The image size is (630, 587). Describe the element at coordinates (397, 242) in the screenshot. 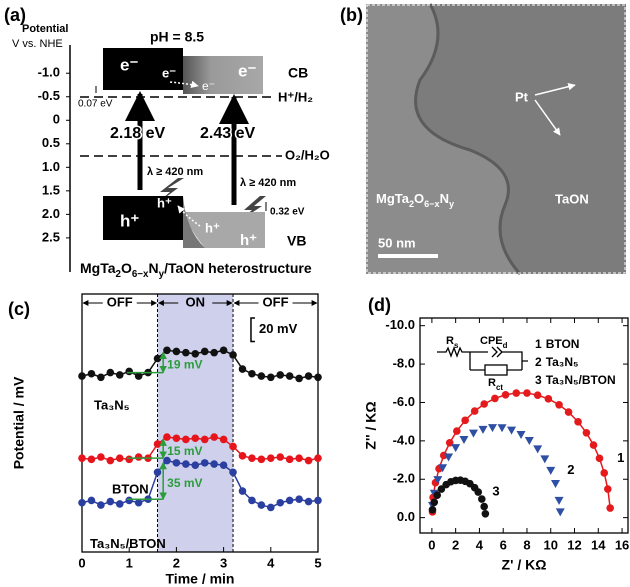

I see `scale-label: 50 nm` at that location.